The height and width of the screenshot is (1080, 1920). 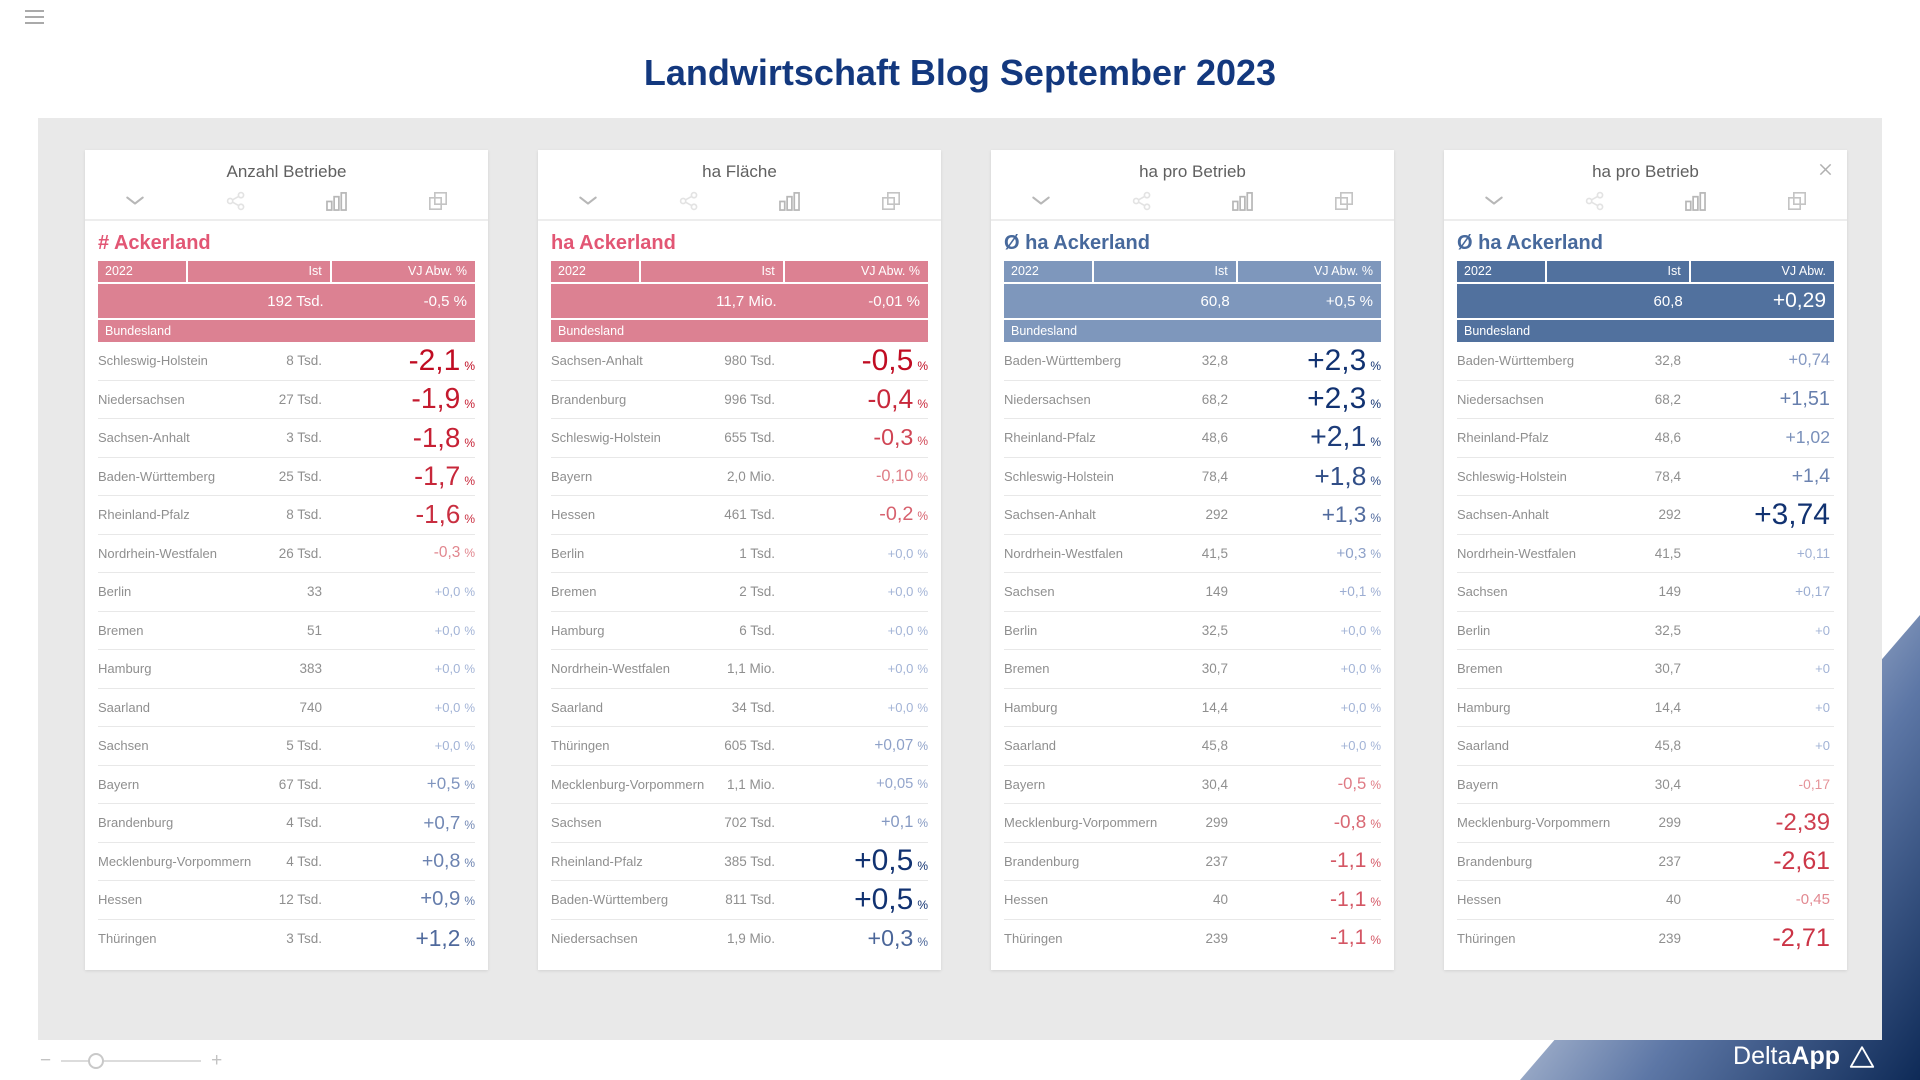 What do you see at coordinates (739, 591) in the screenshot?
I see `table-row: Bremen 2 Tsd. +0,0 %` at bounding box center [739, 591].